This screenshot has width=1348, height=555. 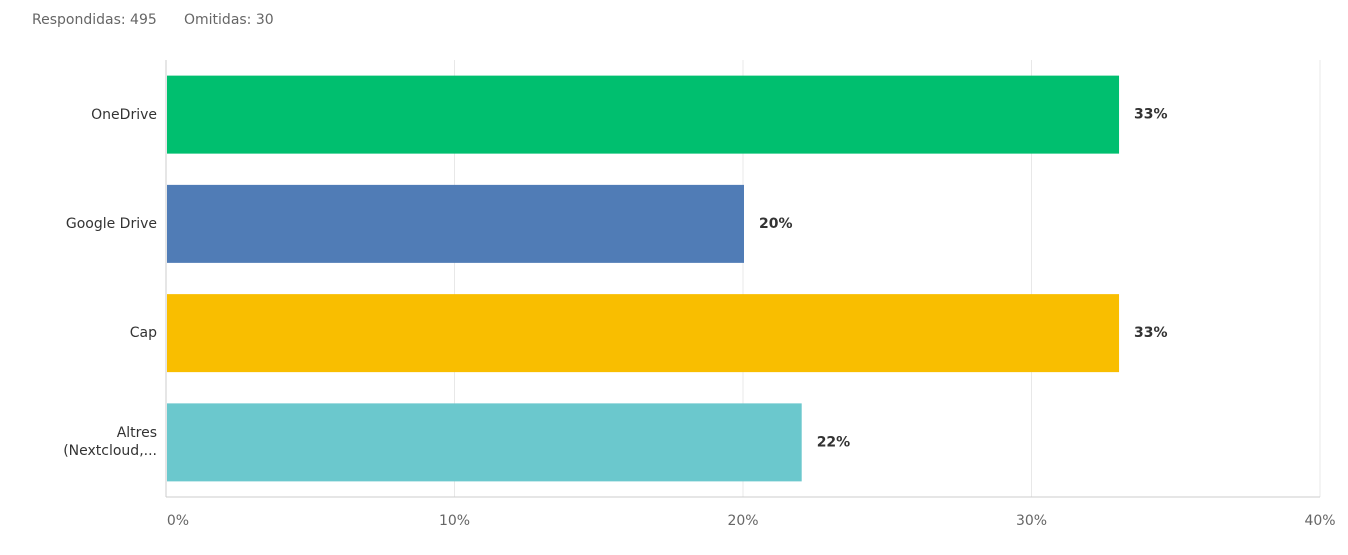 I want to click on x-tick-label: 30%, so click(x=1031, y=521).